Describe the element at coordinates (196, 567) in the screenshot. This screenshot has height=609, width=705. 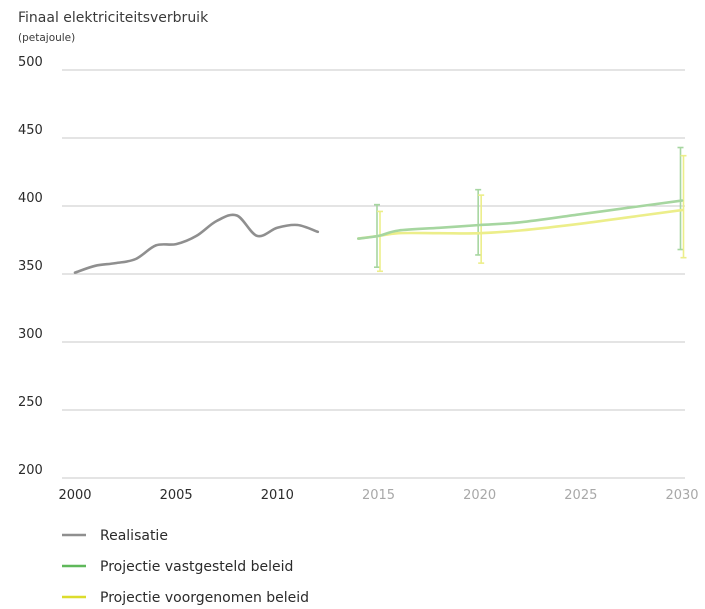
I see `legend-label: Projectie vastgesteld beleid` at that location.